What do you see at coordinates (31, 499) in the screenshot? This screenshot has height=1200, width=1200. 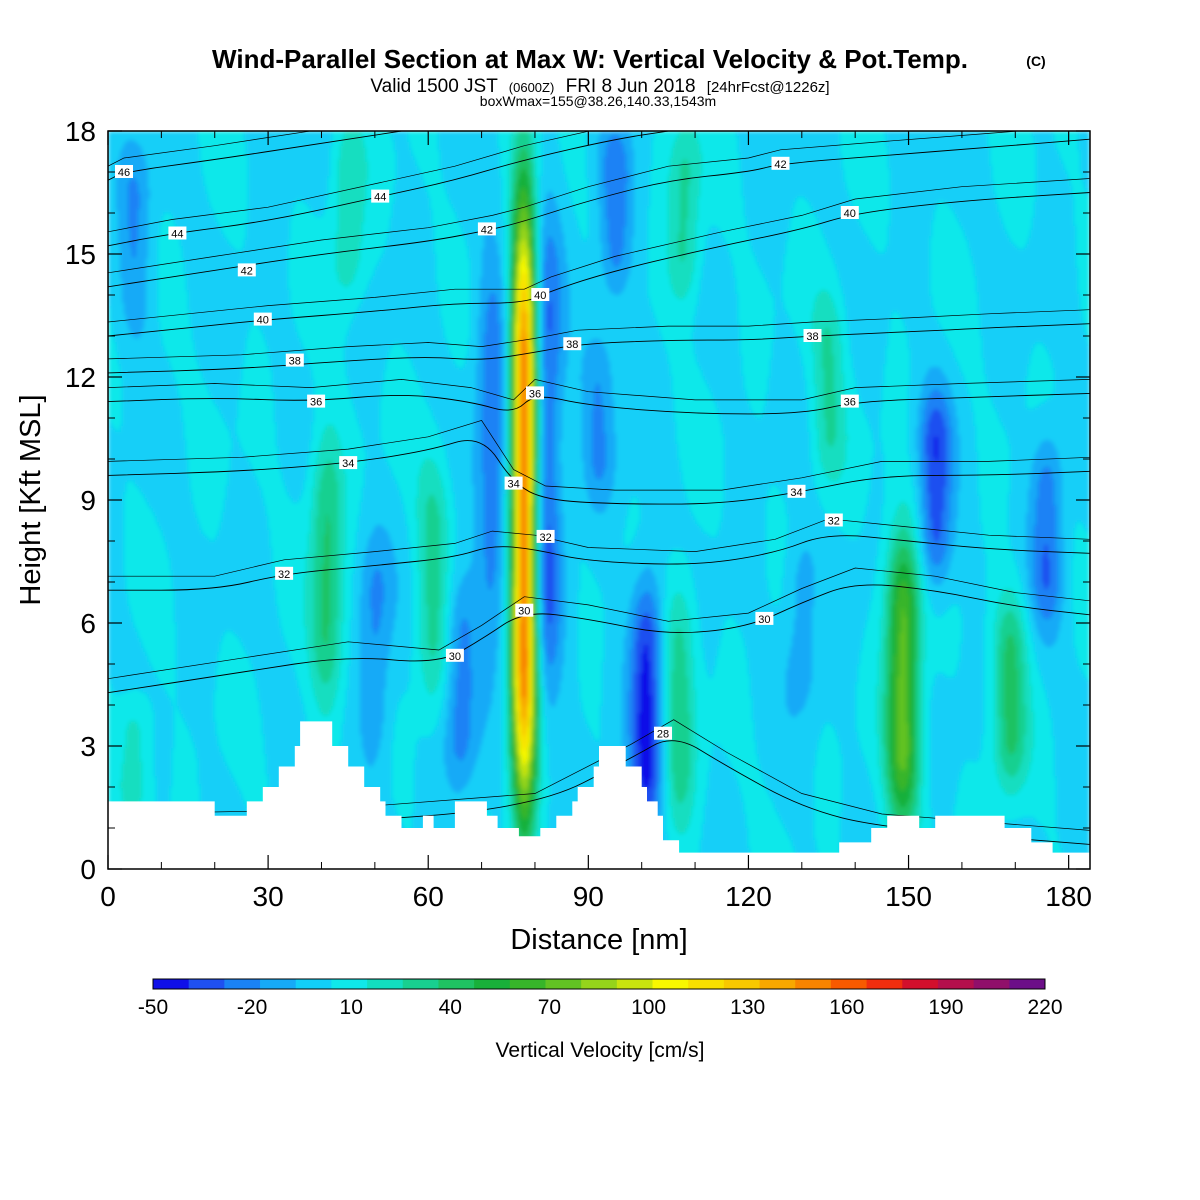 I see `y-axis-label: Height [Kft MSL]` at bounding box center [31, 499].